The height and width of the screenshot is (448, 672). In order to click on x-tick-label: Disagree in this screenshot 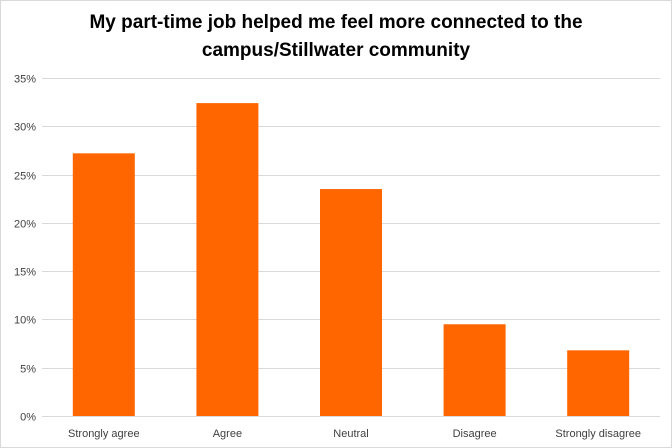, I will do `click(475, 434)`.